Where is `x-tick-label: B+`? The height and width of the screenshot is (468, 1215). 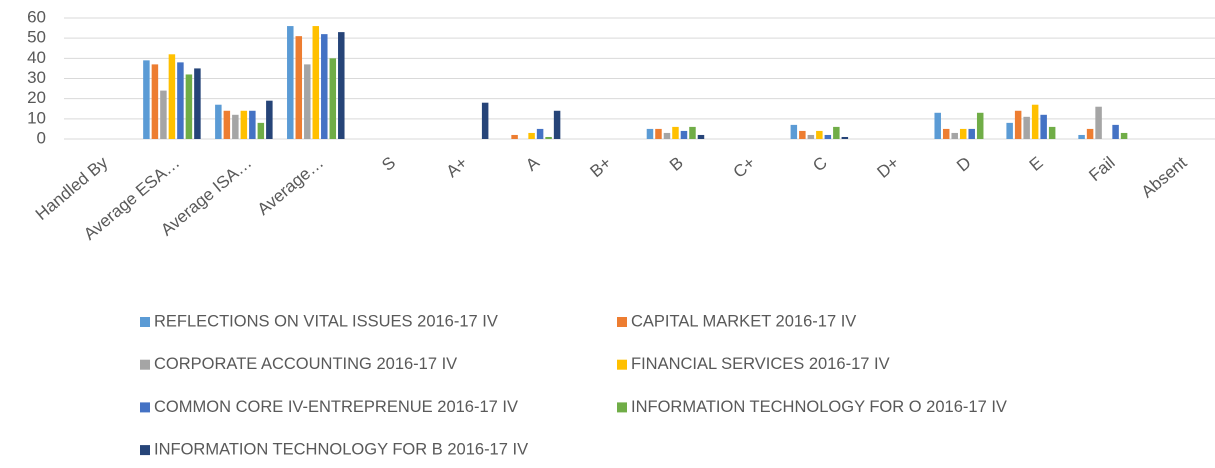 x-tick-label: B+ is located at coordinates (600, 167).